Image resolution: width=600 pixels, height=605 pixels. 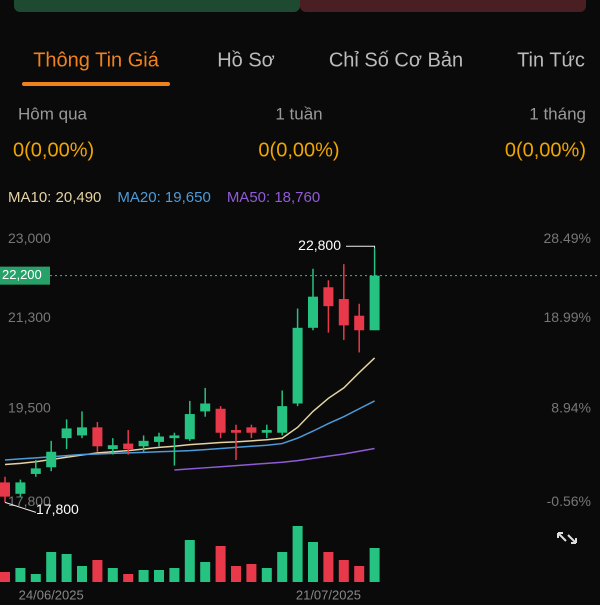 I want to click on sell-bar, so click(x=443, y=6).